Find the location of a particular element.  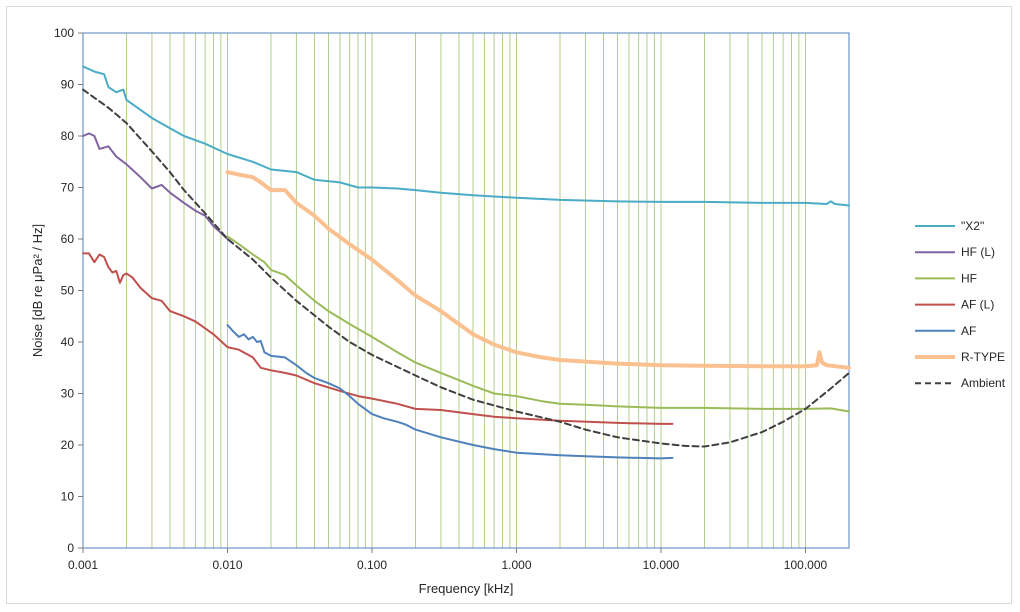

legend: "X2" HF (L) HF AF (L) AF R-TYPE Ambient is located at coordinates (960, 304).